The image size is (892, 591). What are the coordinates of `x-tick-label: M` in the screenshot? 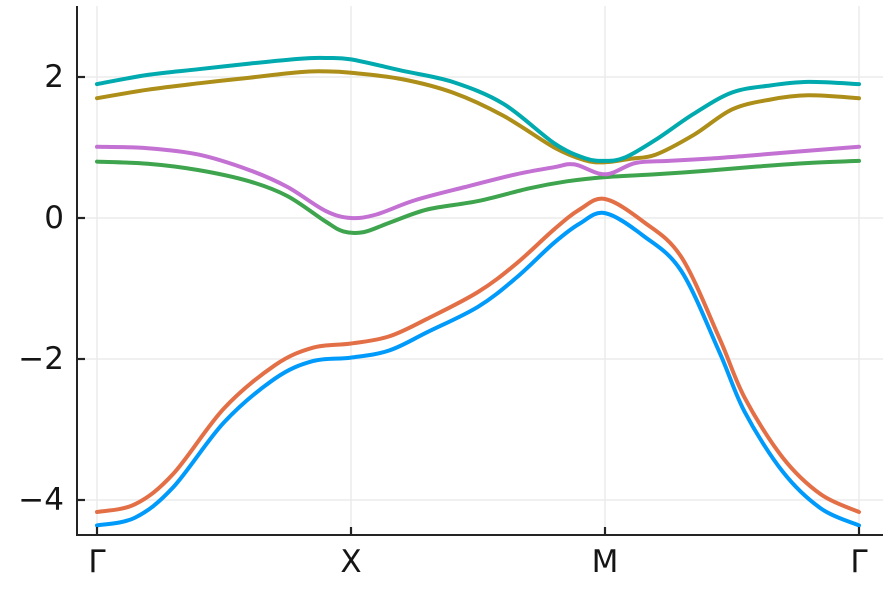 It's located at (605, 562).